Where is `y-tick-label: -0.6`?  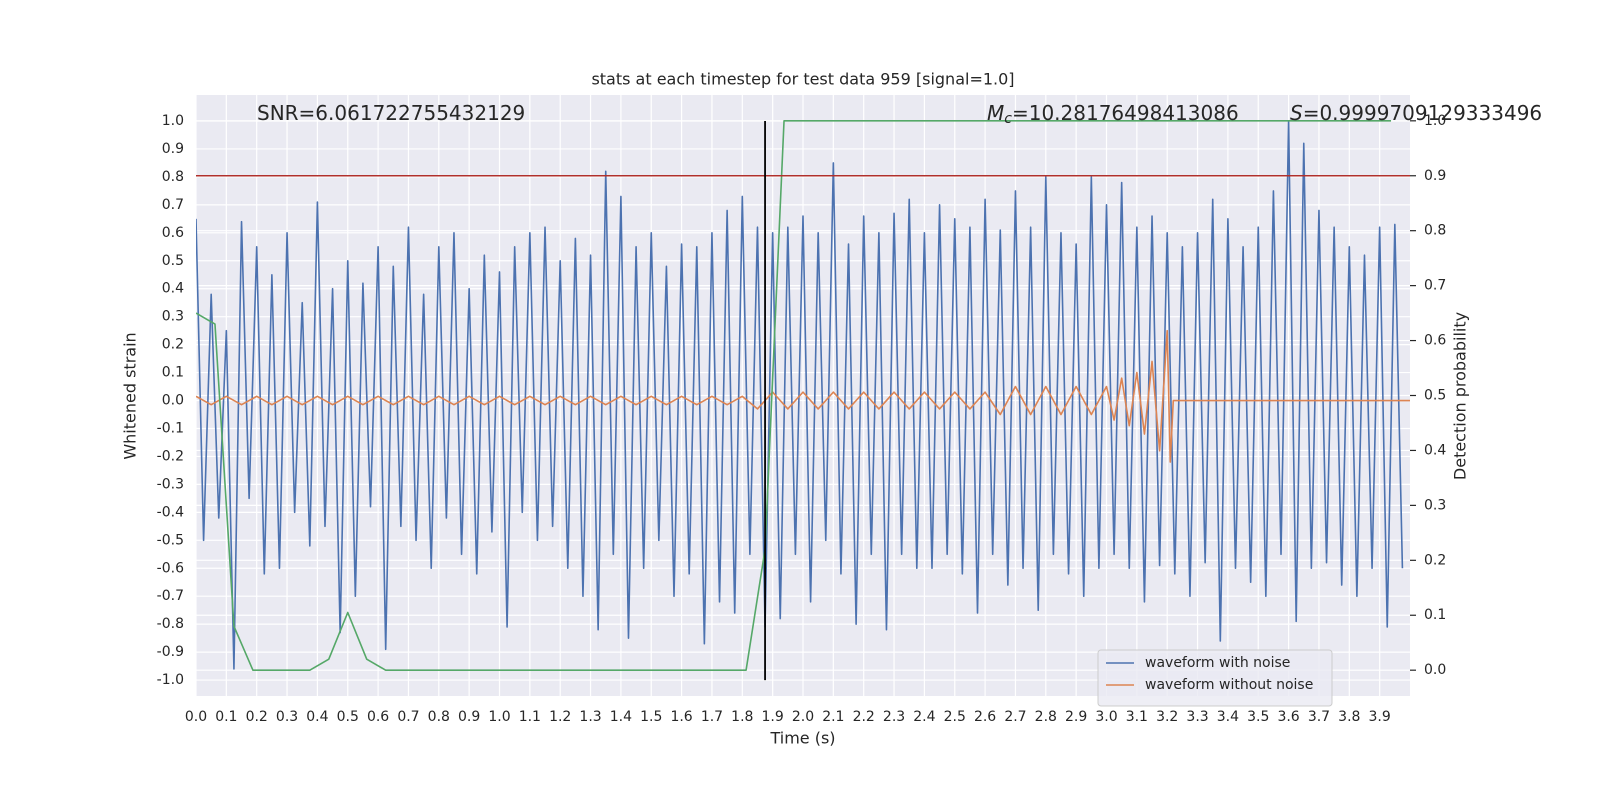
y-tick-label: -0.6 is located at coordinates (170, 568).